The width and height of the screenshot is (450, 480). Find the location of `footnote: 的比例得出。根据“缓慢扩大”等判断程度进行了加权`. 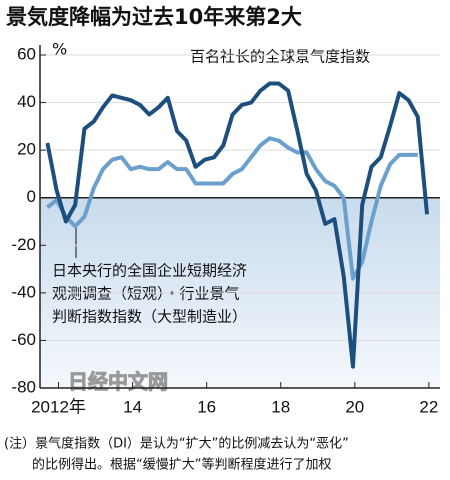

footnote: 的比例得出。根据“缓慢扩大”等判断程度进行了加权 is located at coordinates (181, 465).